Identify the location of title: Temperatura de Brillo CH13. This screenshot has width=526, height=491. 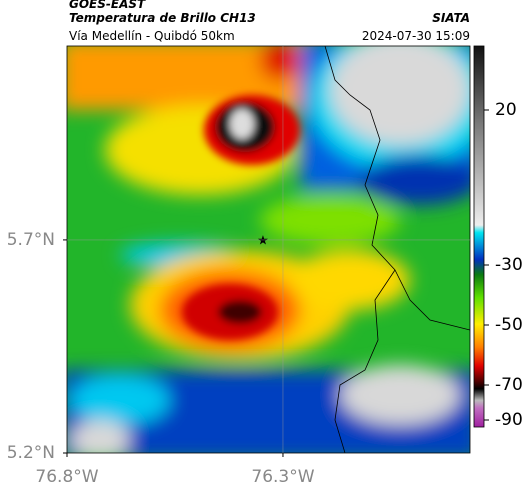
(162, 18).